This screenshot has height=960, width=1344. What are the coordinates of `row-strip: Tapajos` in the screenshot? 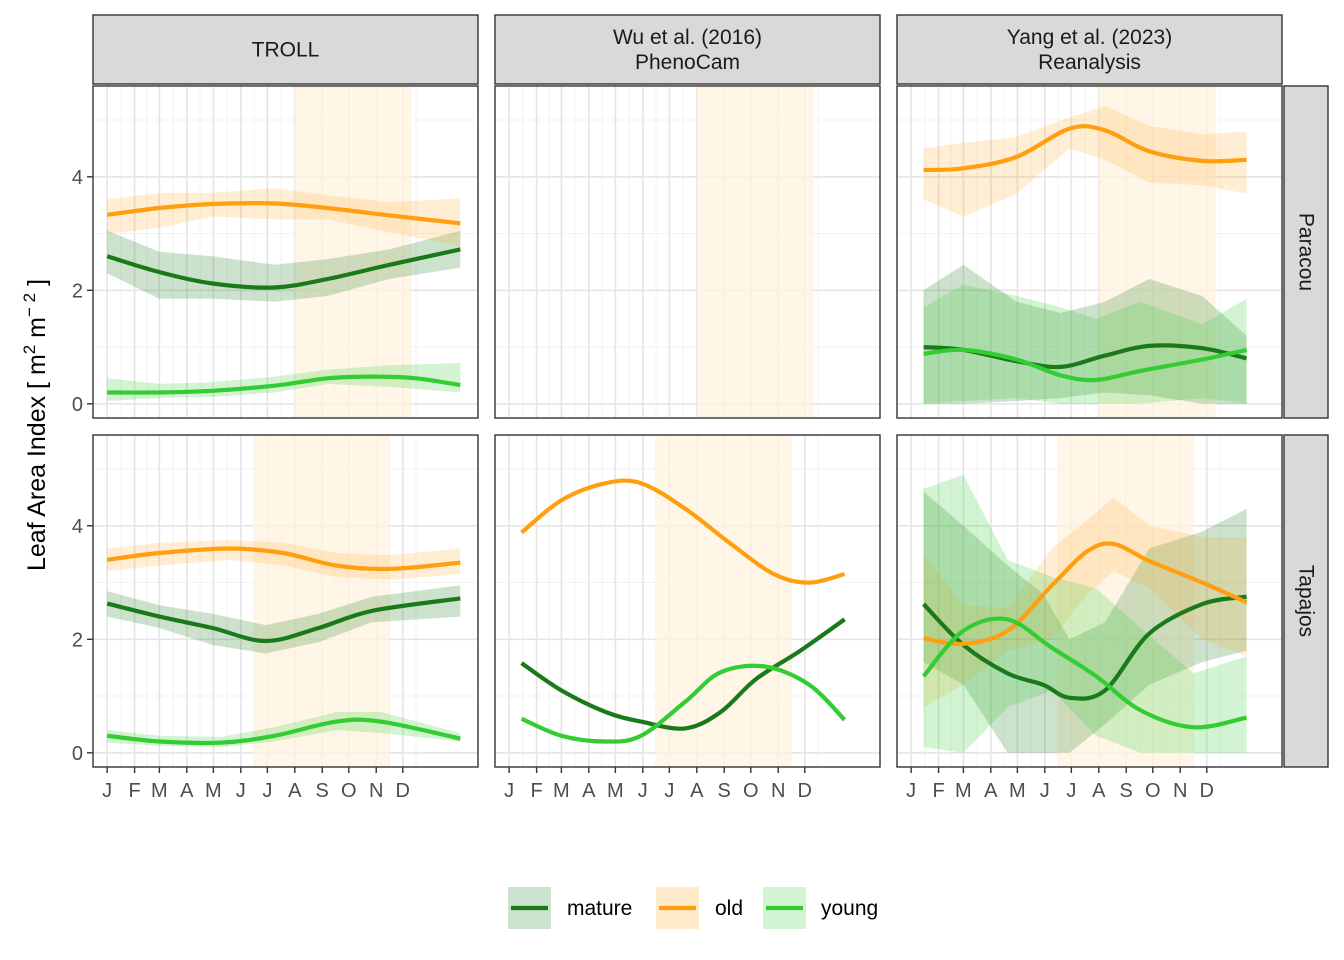 It's located at (1306, 601).